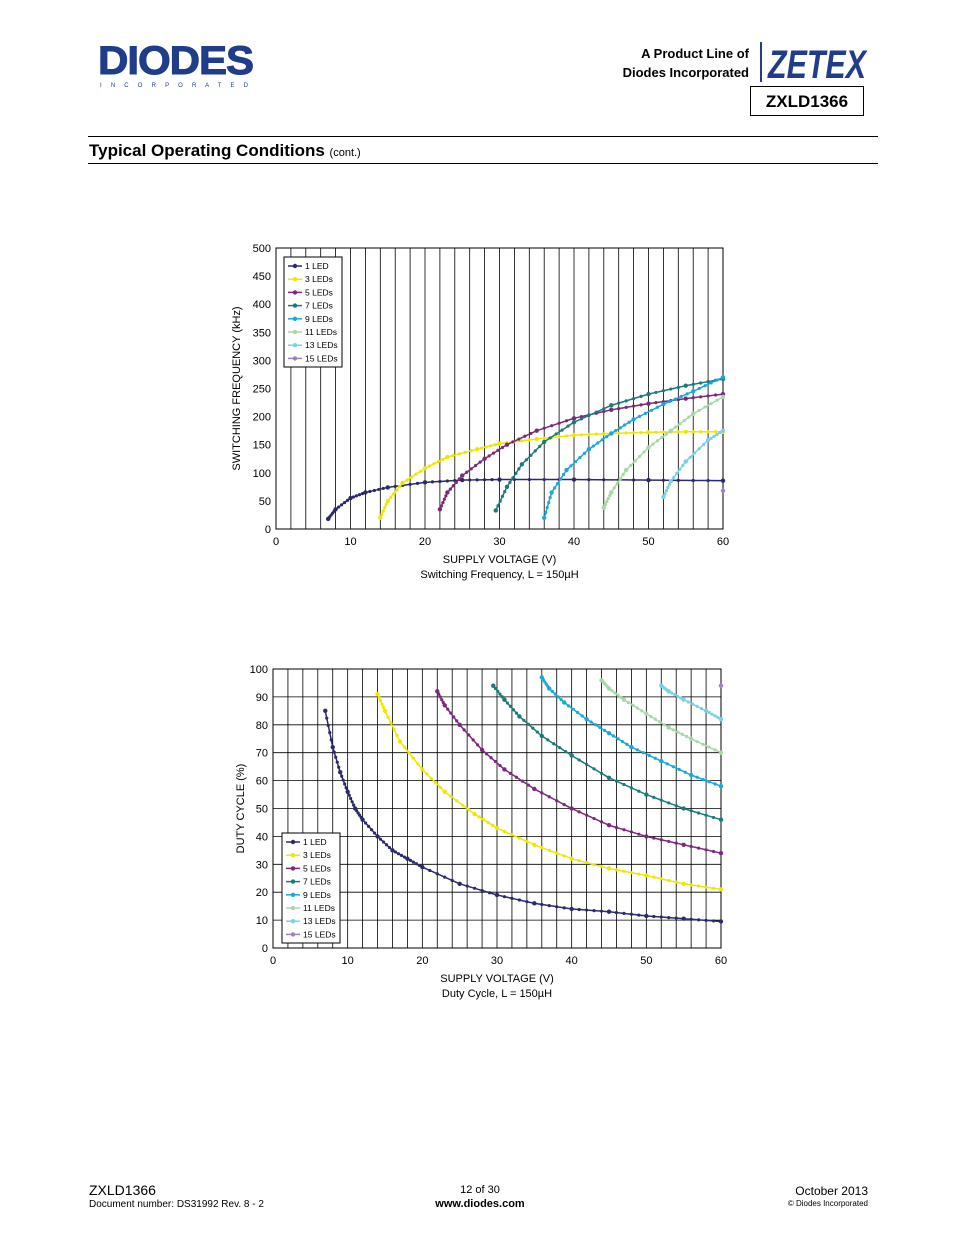 Image resolution: width=954 pixels, height=1235 pixels. I want to click on y-tick-label: 20, so click(262, 893).